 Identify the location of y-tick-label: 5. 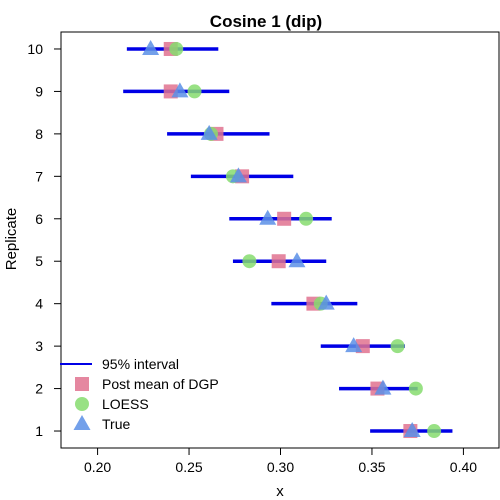
(39, 261).